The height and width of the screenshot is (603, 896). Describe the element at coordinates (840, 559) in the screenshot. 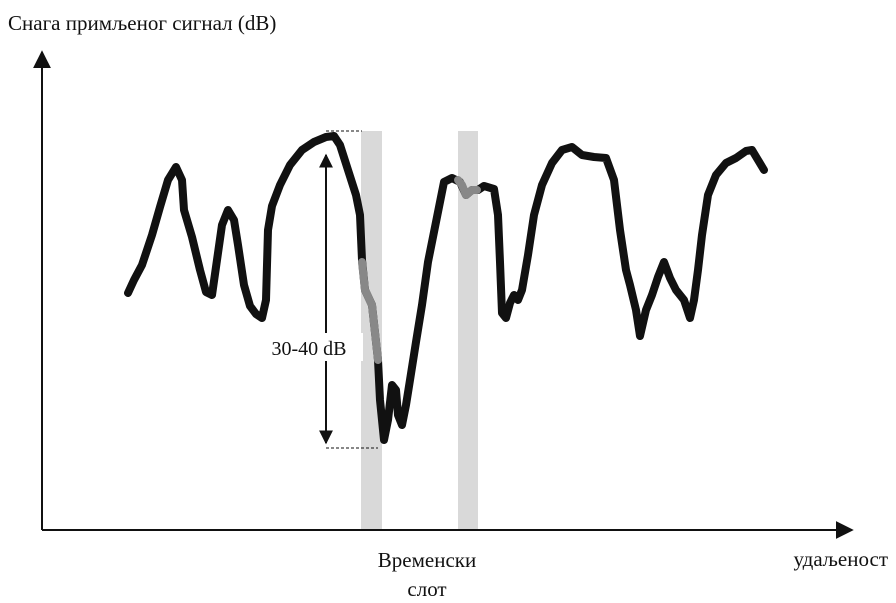

I see `x-axis-title: удаљеност` at that location.